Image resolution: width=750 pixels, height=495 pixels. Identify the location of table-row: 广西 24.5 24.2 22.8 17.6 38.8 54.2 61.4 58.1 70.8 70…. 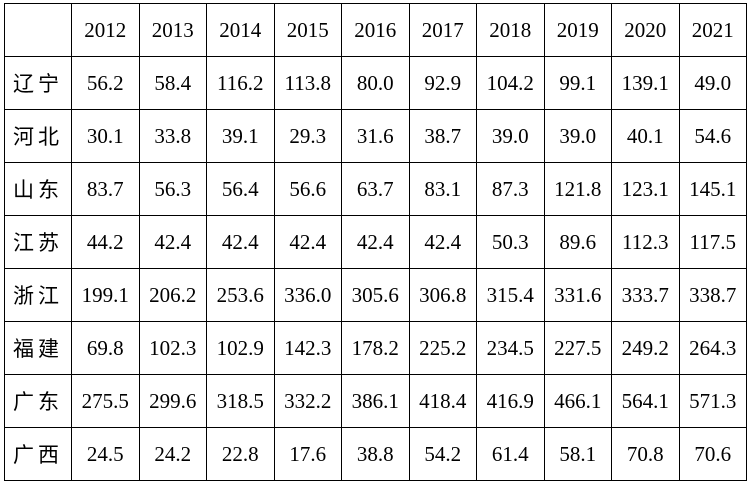
(375, 454).